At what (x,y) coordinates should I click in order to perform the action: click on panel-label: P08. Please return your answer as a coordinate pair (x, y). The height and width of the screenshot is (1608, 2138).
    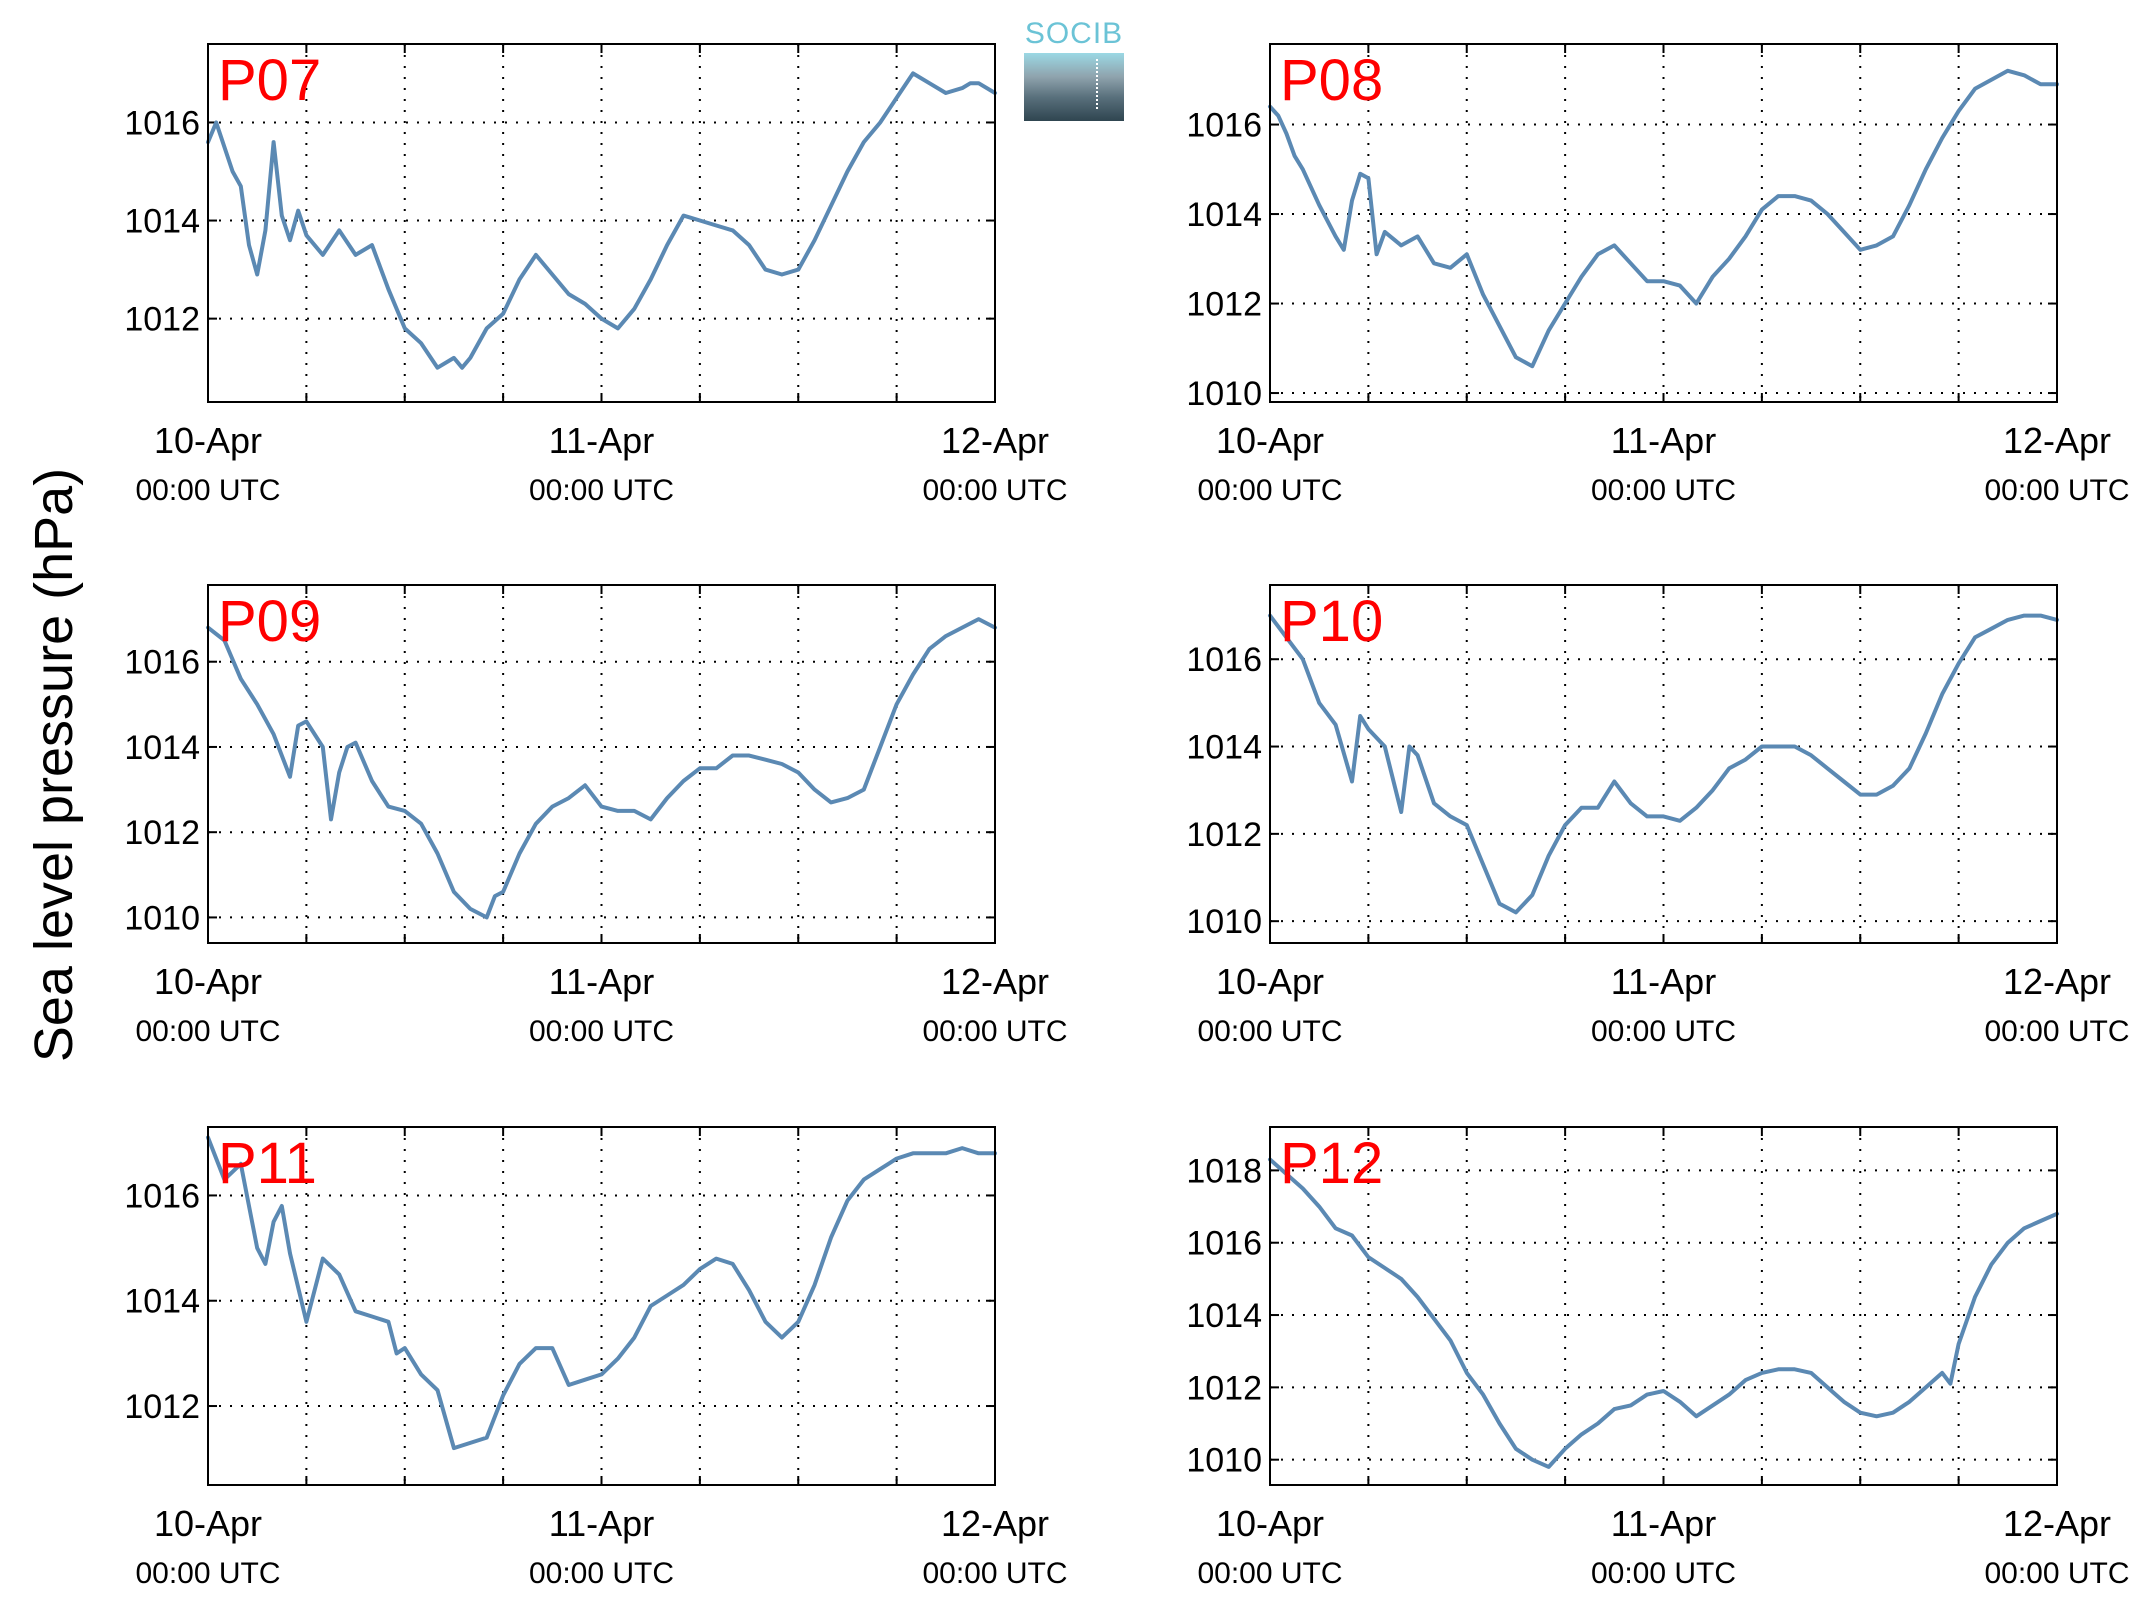
    Looking at the image, I should click on (1331, 80).